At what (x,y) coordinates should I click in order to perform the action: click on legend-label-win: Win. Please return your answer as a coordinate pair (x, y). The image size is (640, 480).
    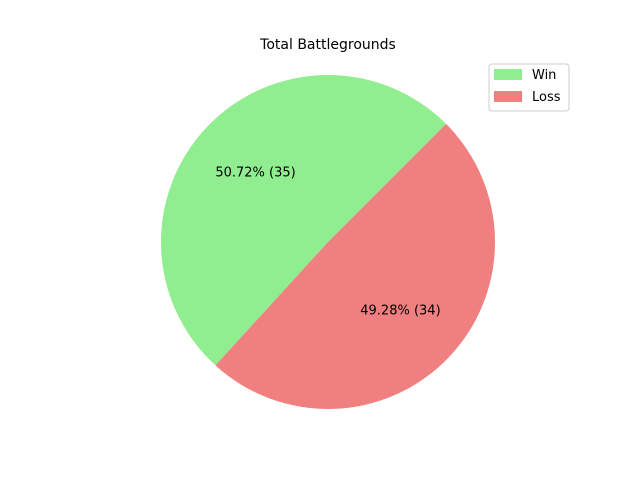
    Looking at the image, I should click on (544, 75).